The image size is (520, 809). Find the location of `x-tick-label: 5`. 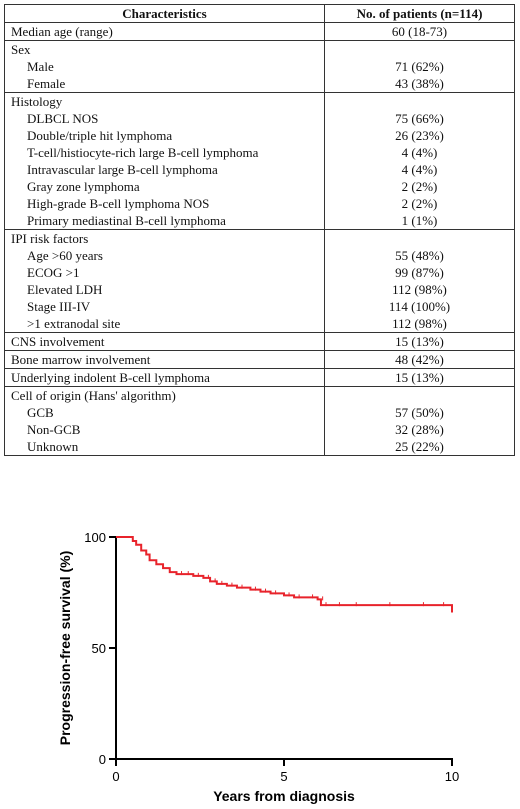

x-tick-label: 5 is located at coordinates (283, 776).